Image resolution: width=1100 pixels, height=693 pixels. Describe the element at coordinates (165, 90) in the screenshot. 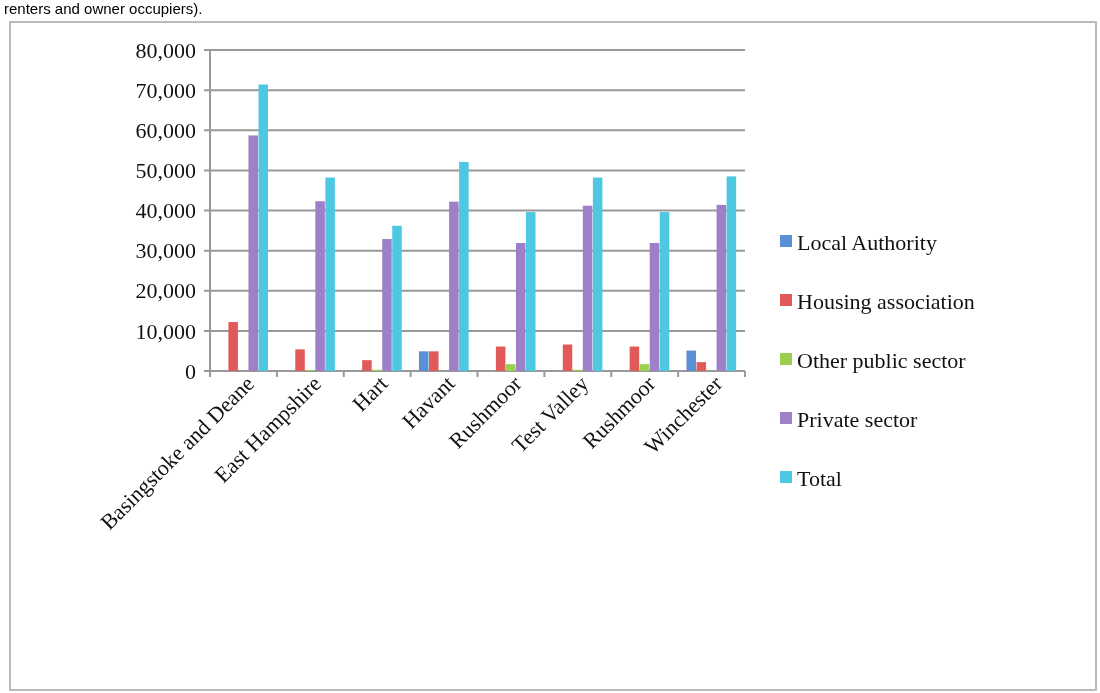

I see `y-tick-label: 70,000` at that location.